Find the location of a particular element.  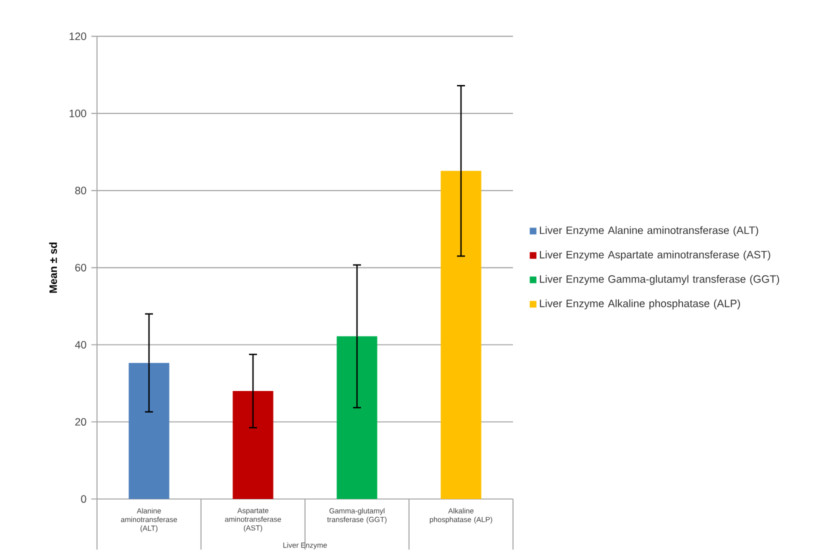

y-tick-label: 100 is located at coordinates (78, 114).